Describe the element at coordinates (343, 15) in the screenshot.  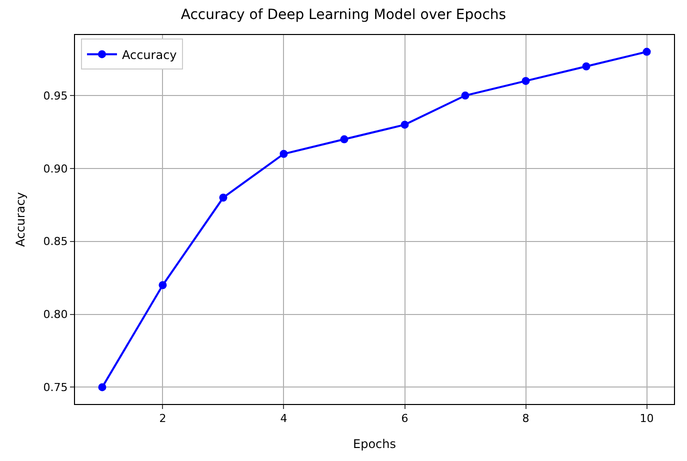
I see `chart-title: Accuracy of Deep Learning Model over Epochs` at that location.